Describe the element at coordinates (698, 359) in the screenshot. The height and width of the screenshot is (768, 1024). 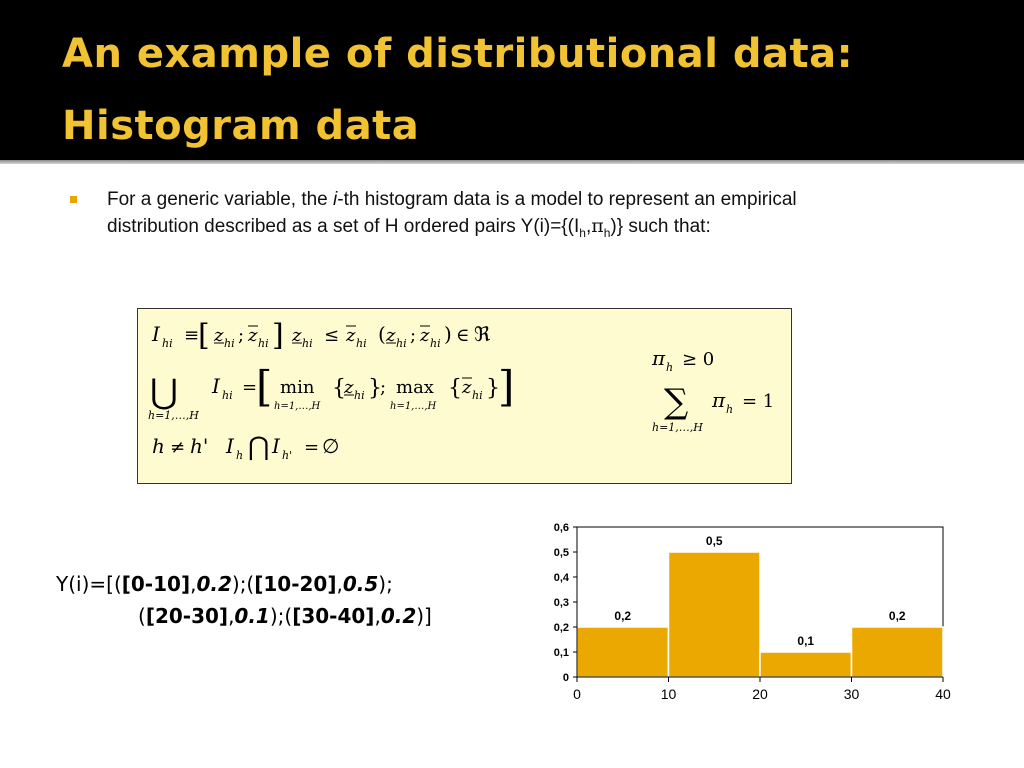
I see `formula-ge-zero: ≥ 0` at that location.